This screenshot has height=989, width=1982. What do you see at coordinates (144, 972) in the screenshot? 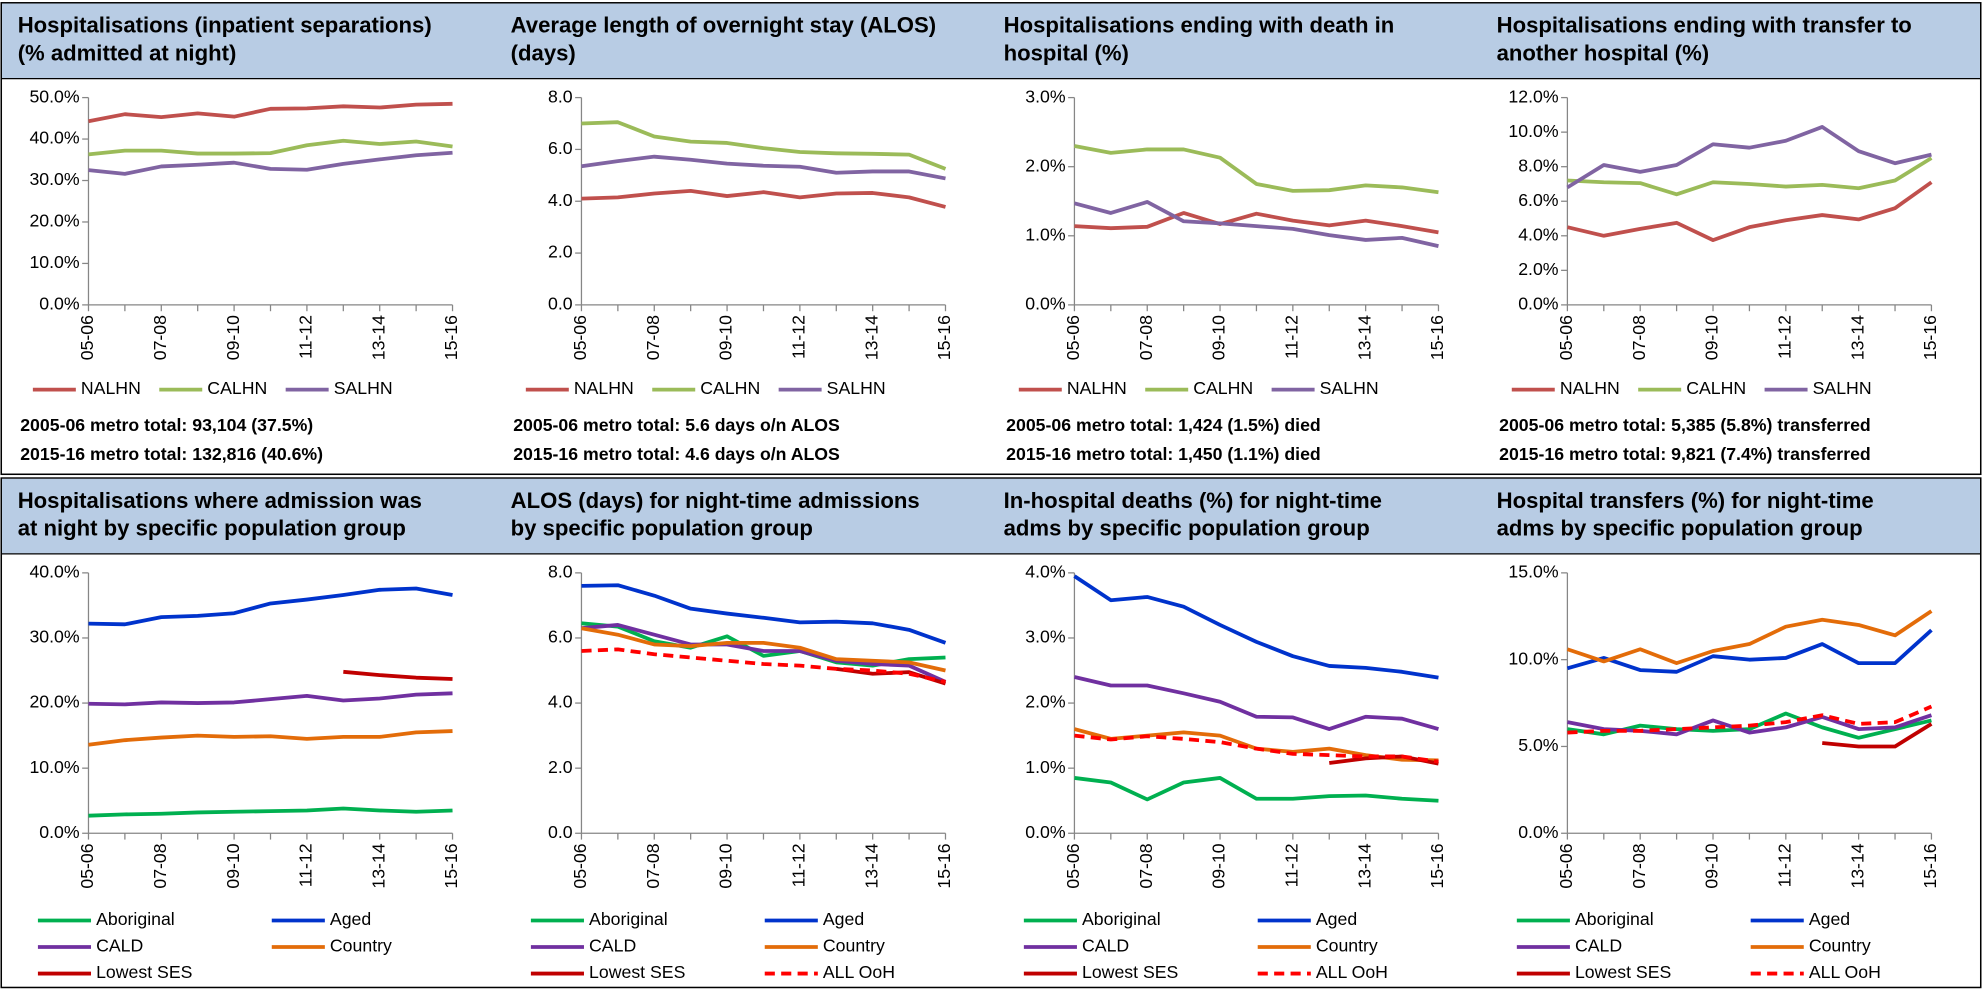
I see `legend-label: Lowest SES` at bounding box center [144, 972].